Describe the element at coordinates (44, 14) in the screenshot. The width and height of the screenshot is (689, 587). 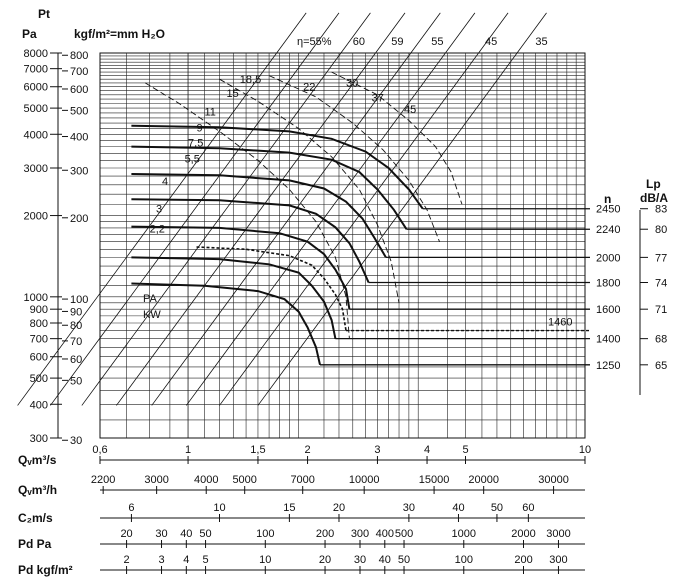
I see `pt-label: Pt` at that location.